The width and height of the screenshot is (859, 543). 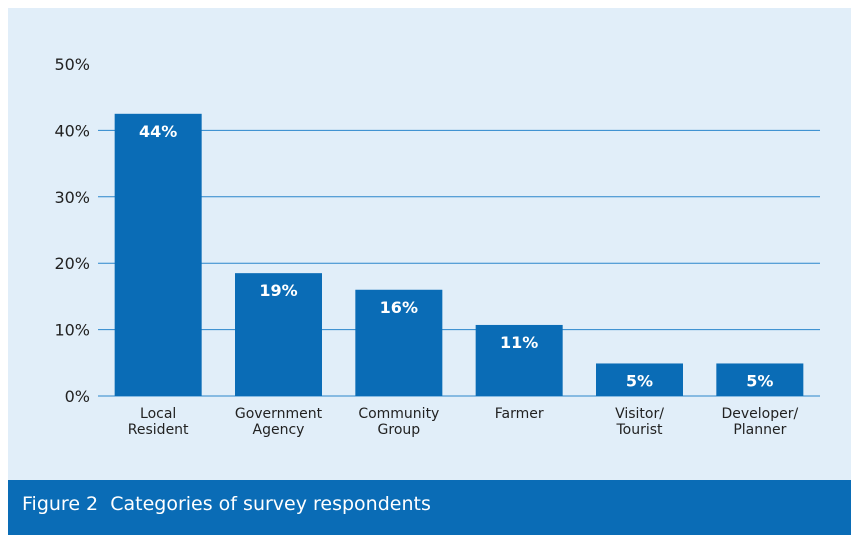 I want to click on x-category-label-line: Visitor/, so click(x=639, y=414).